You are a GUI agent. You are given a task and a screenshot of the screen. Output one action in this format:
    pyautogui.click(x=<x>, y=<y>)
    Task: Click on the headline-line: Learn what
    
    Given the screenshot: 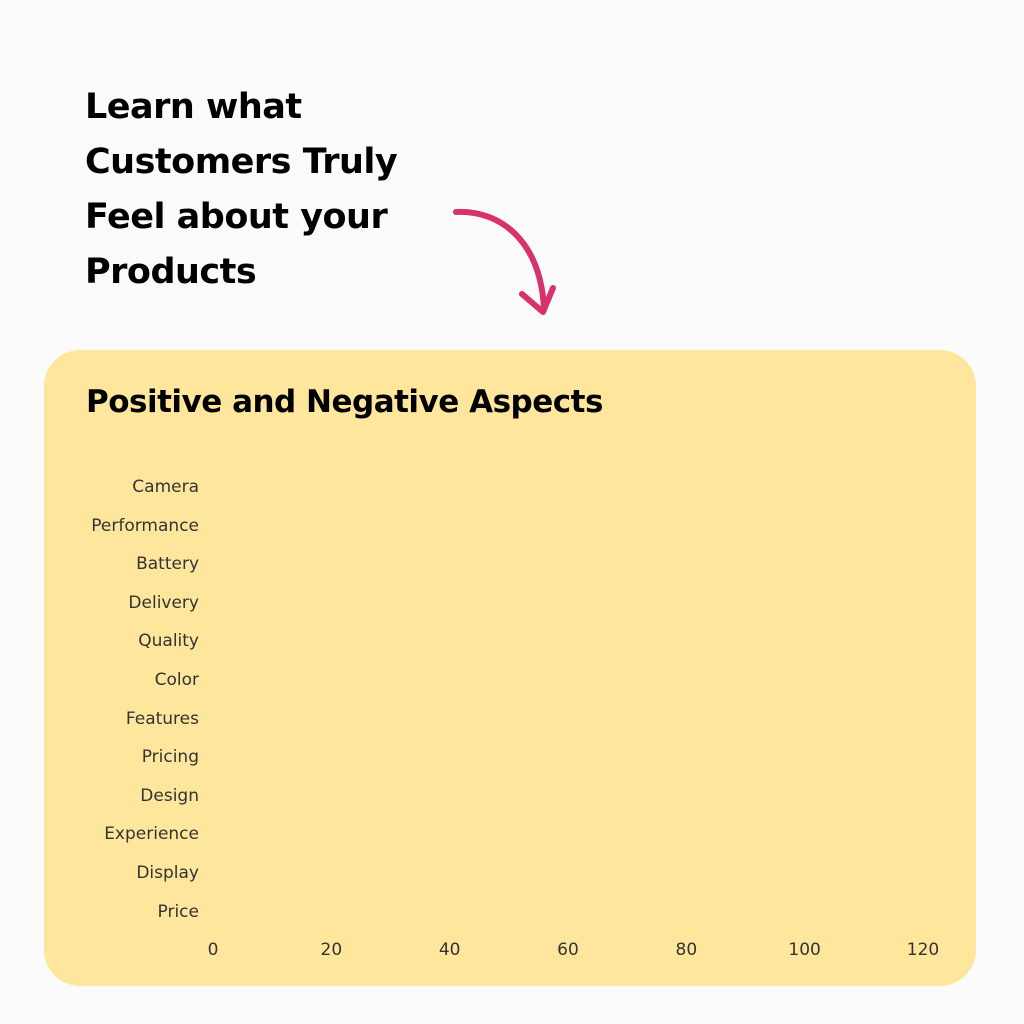 What is the action you would take?
    pyautogui.click(x=193, y=107)
    